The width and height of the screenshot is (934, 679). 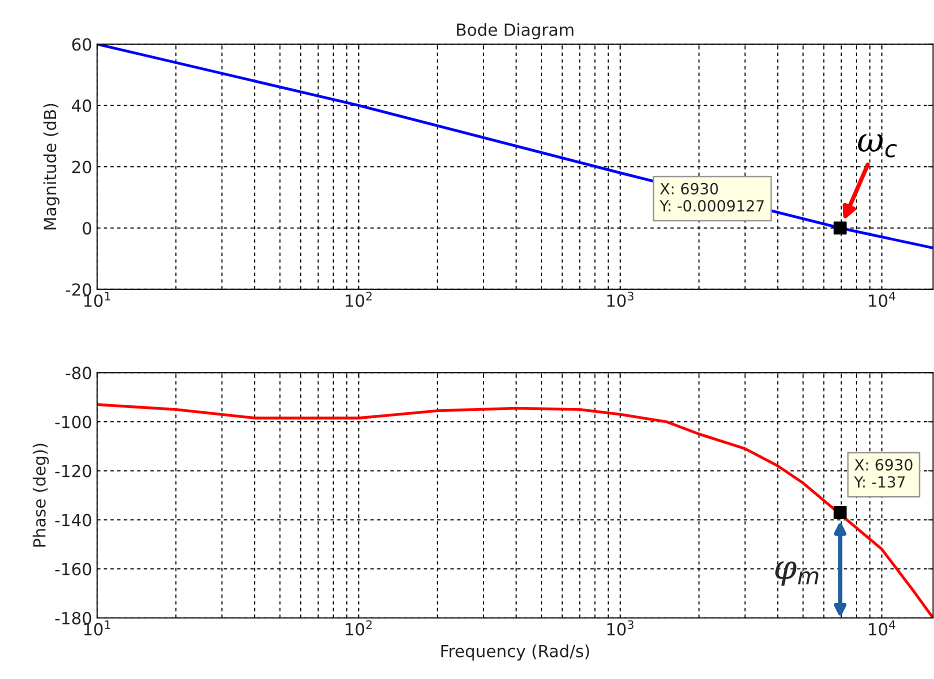 I want to click on y-tick-label: -120, so click(x=73, y=471).